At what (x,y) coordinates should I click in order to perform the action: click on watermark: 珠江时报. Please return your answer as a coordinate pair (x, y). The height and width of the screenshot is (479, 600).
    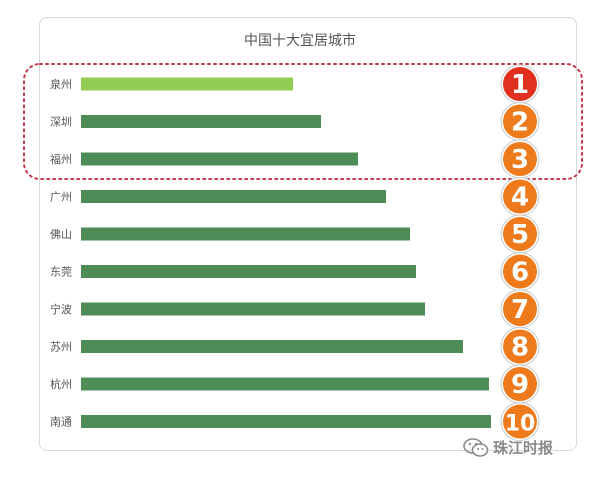
    Looking at the image, I should click on (508, 447).